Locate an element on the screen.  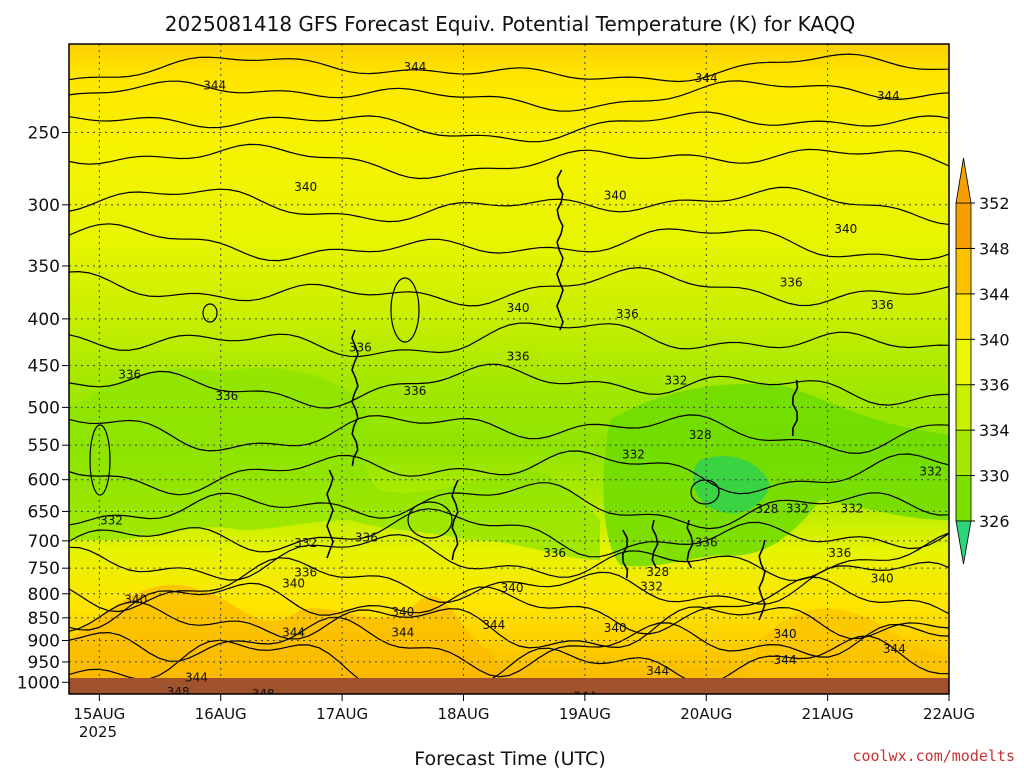
colorbar-label: 334 is located at coordinates (994, 430).